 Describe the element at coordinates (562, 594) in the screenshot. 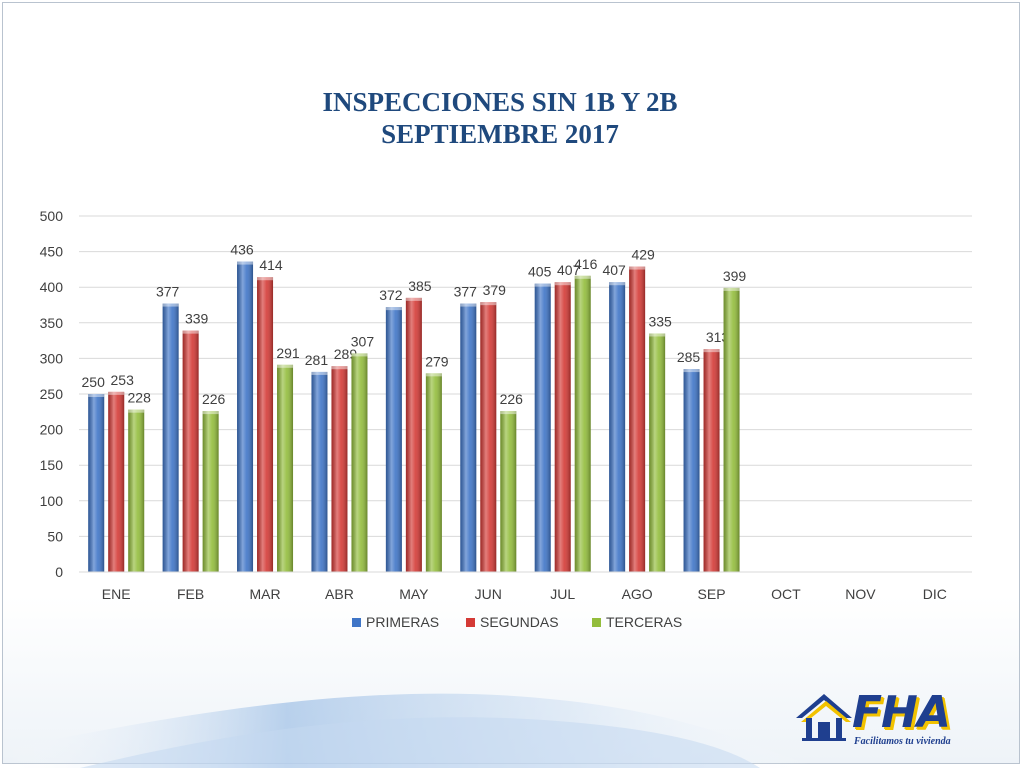

I see `x-tick-label: JUL` at that location.